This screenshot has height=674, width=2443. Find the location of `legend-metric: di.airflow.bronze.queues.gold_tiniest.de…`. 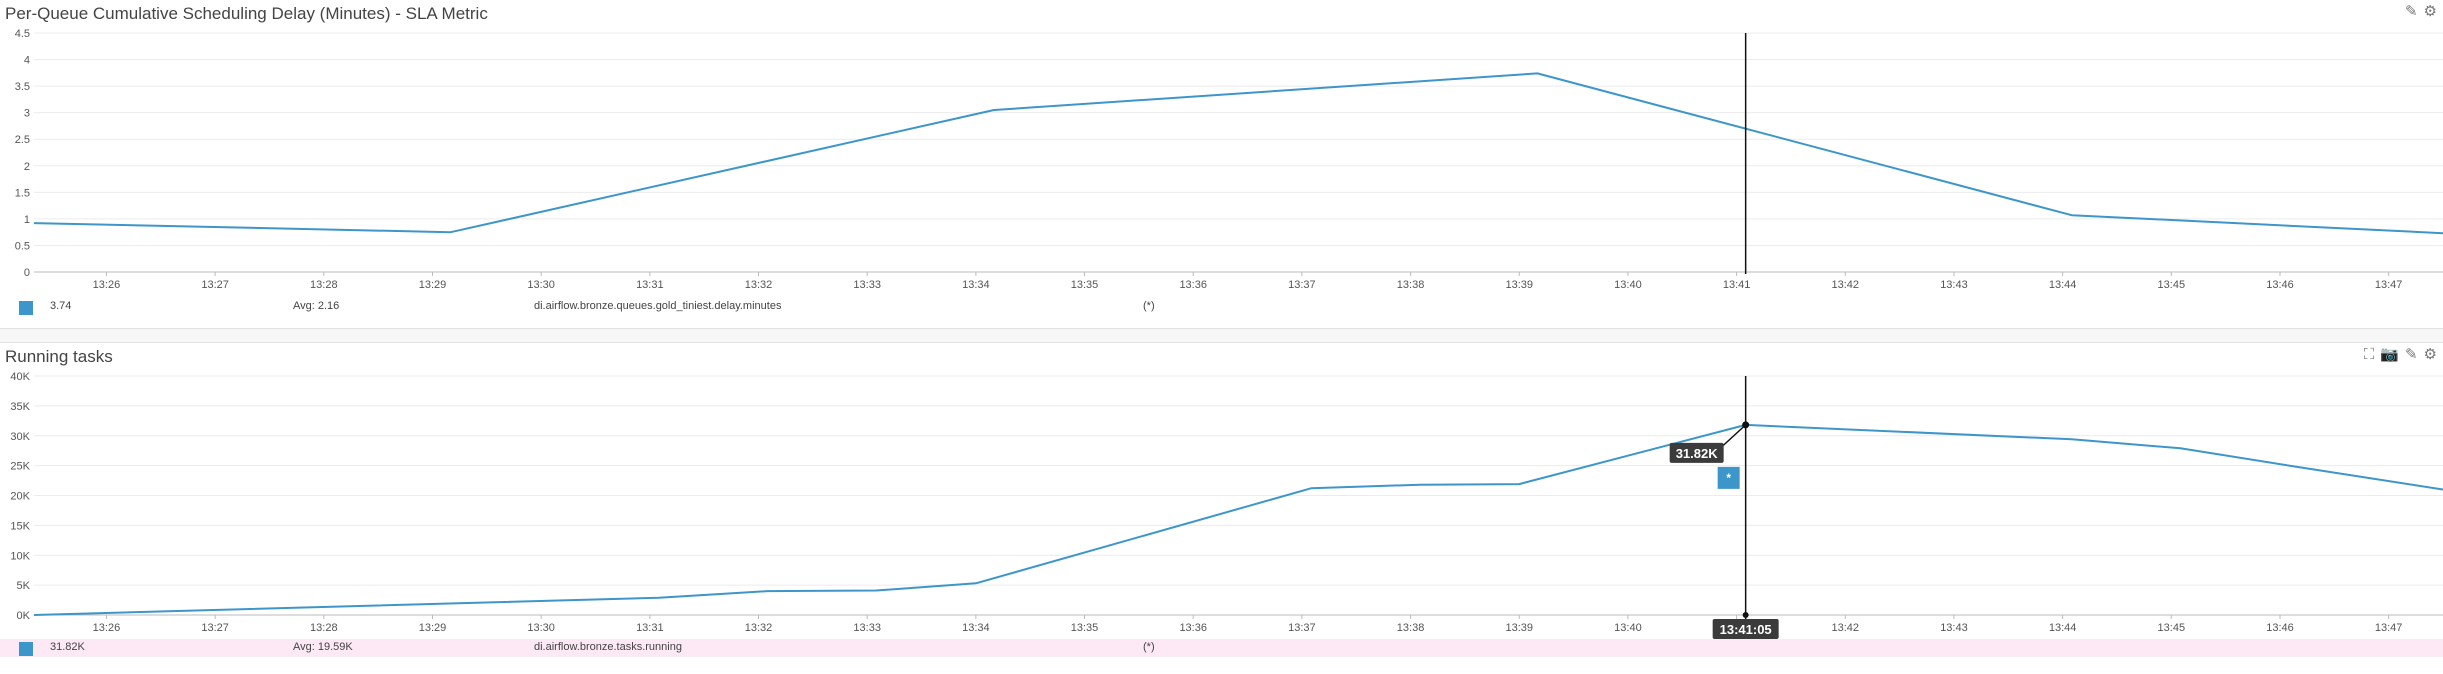

legend-metric: di.airflow.bronze.queues.gold_tiniest.de… is located at coordinates (658, 306).